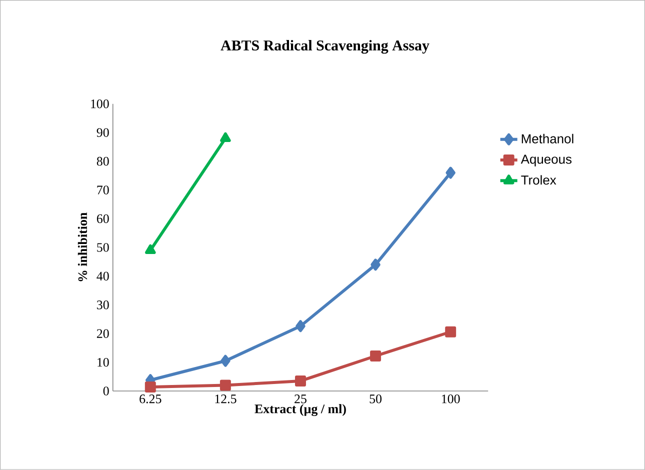  What do you see at coordinates (103, 362) in the screenshot?
I see `y-tick-label: 10` at bounding box center [103, 362].